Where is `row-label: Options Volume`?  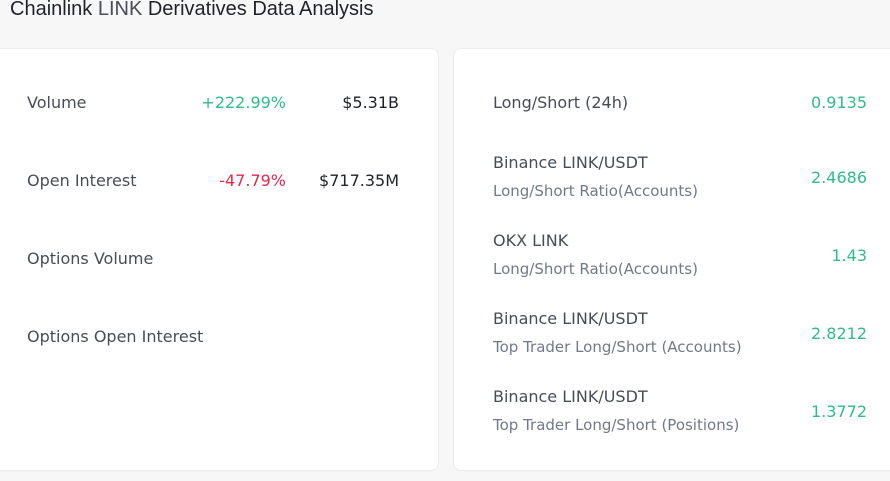 row-label: Options Volume is located at coordinates (90, 258).